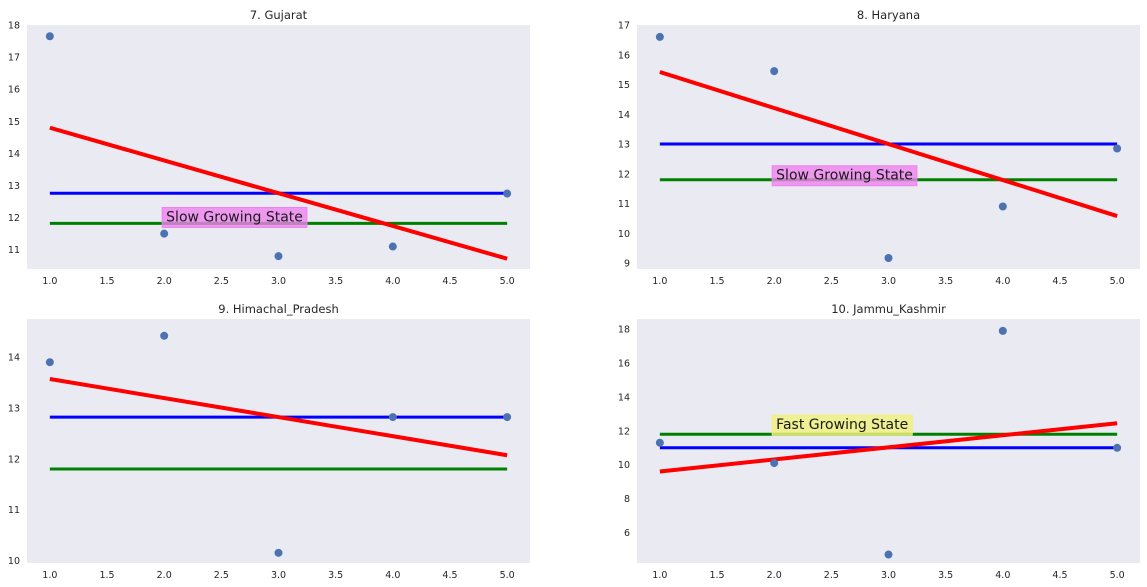 This screenshot has height=587, width=1147. What do you see at coordinates (627, 533) in the screenshot?
I see `y-tick-label: 6` at bounding box center [627, 533].